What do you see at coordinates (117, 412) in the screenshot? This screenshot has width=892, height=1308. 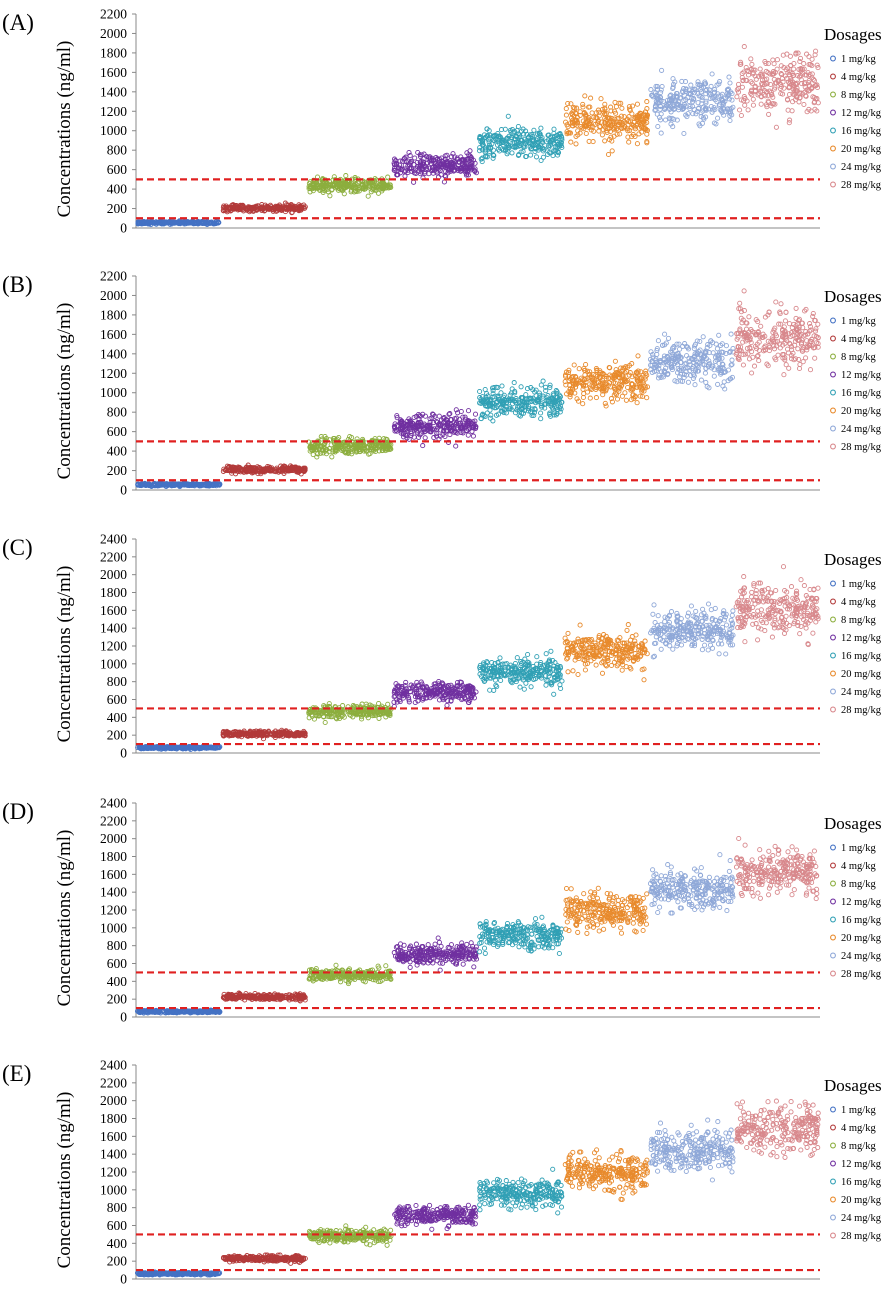 I see `y-tick-label: 800` at bounding box center [117, 412].